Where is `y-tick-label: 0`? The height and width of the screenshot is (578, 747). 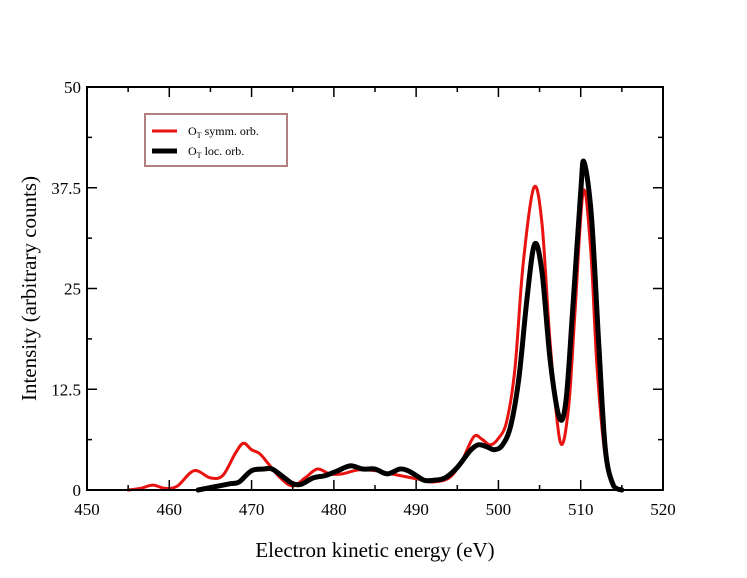
y-tick-label: 0 is located at coordinates (77, 490).